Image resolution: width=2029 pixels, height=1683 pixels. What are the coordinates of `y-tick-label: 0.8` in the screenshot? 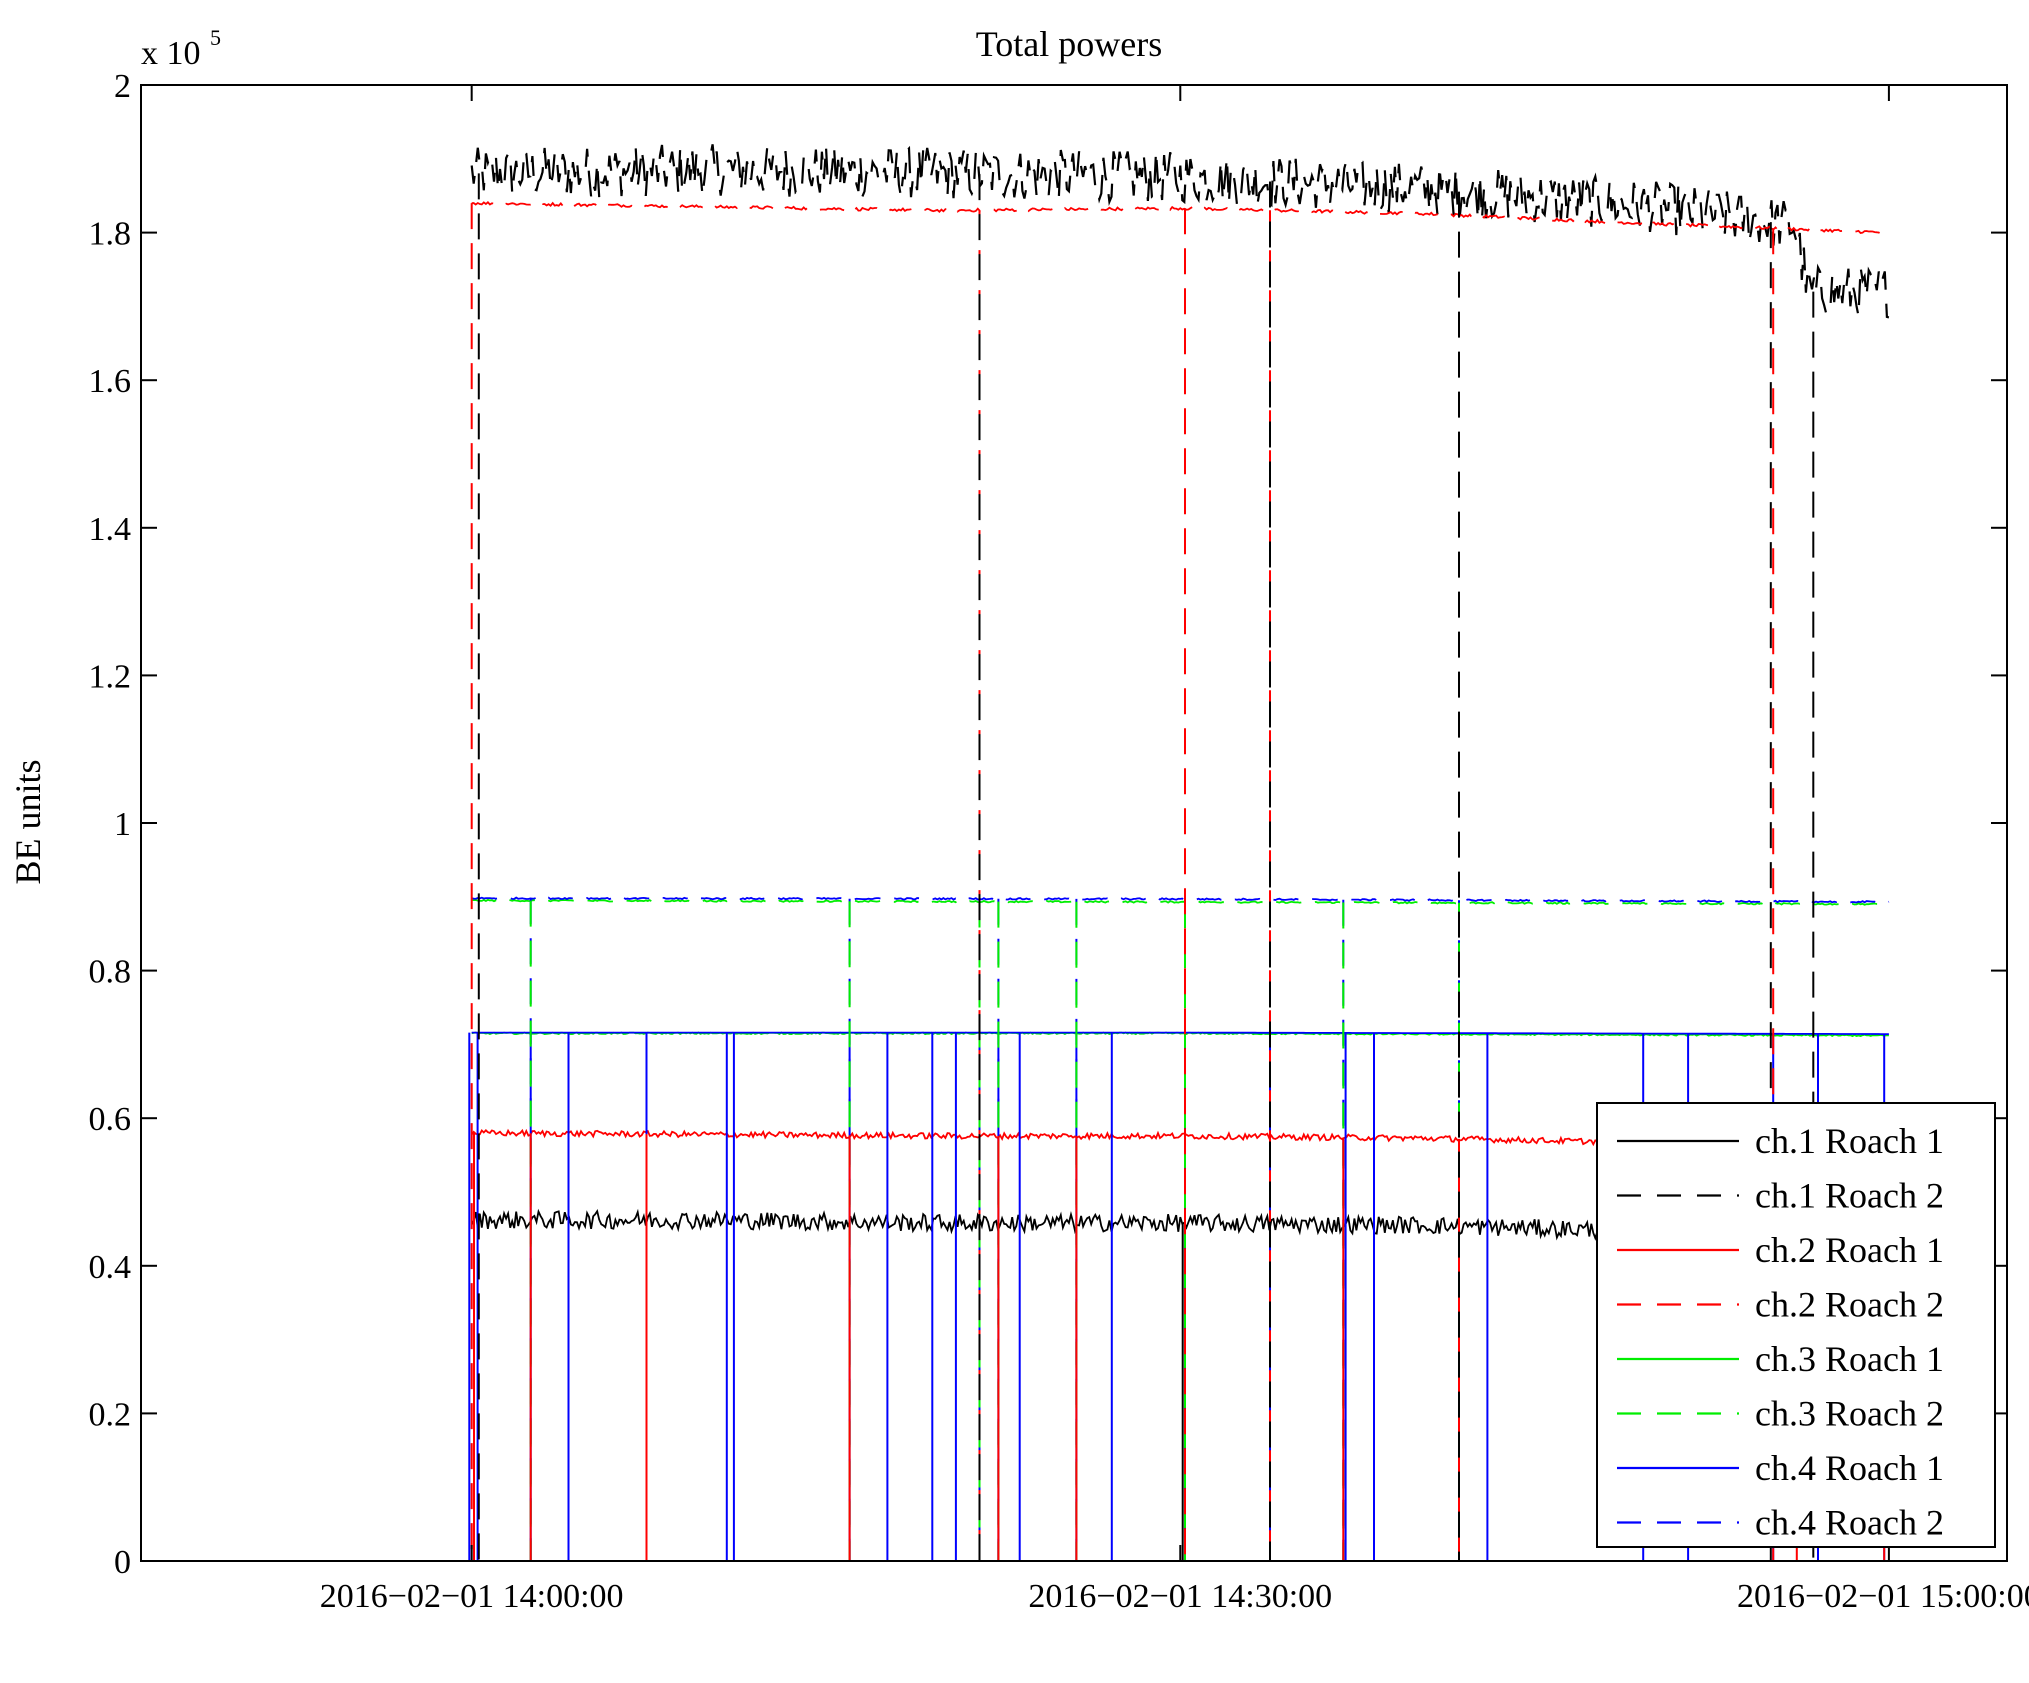 It's located at (110, 972).